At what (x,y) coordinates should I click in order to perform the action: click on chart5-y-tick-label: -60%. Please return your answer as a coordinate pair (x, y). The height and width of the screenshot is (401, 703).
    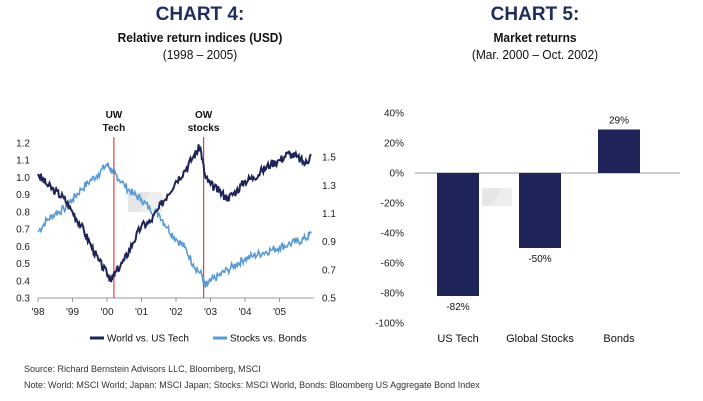
    Looking at the image, I should click on (392, 264).